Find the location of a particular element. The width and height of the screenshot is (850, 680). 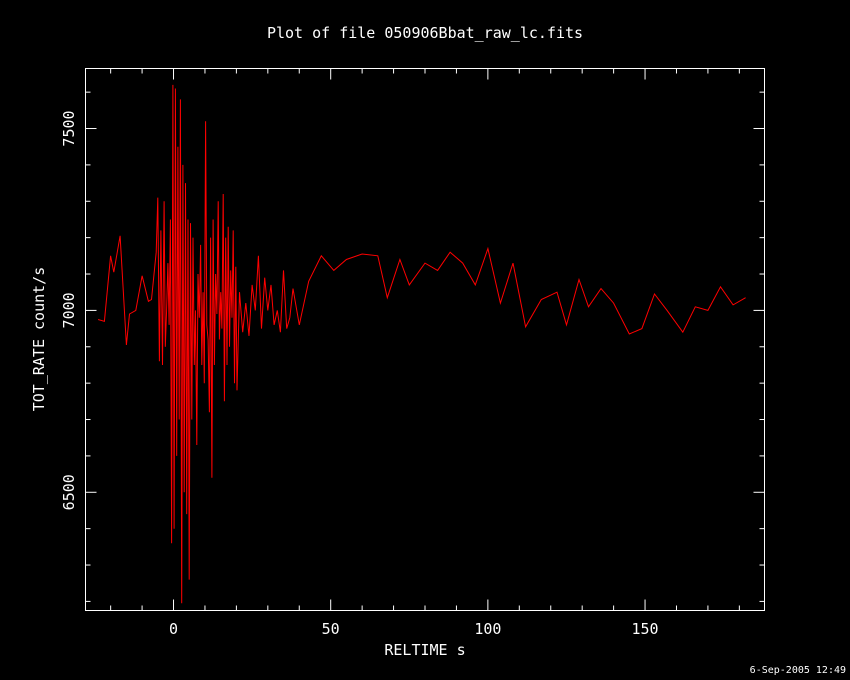

y-tick-labels: 6500 7000 7500 is located at coordinates (69, 310).